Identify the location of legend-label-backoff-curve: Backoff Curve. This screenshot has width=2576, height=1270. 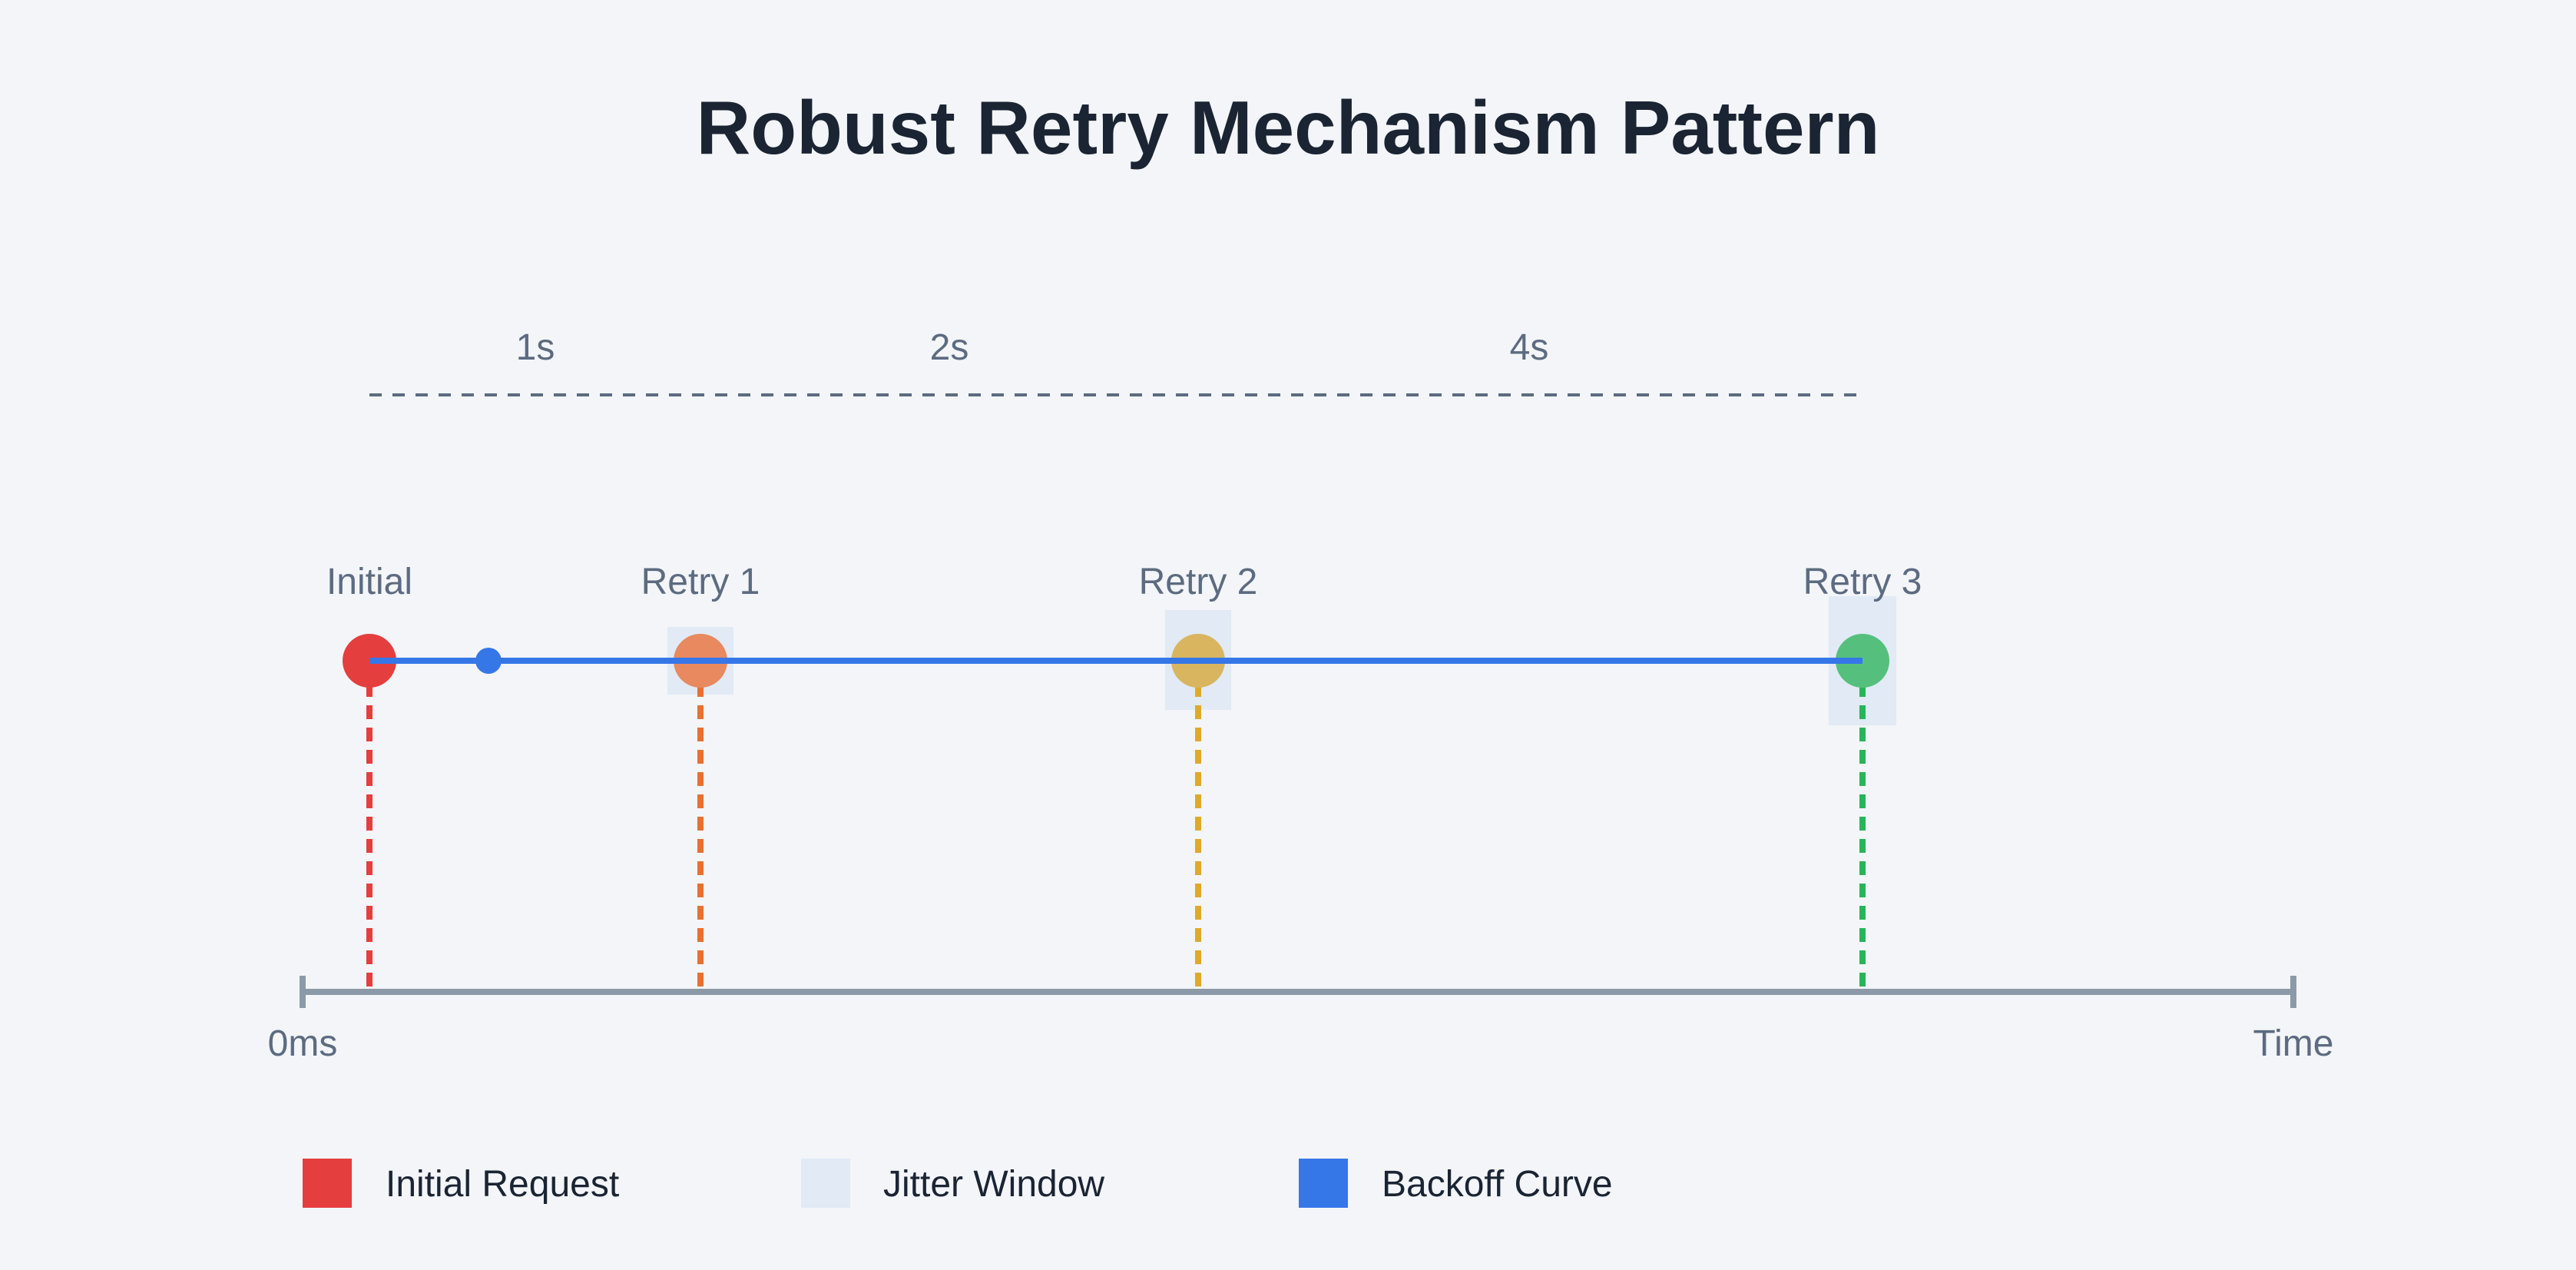
(1497, 1185).